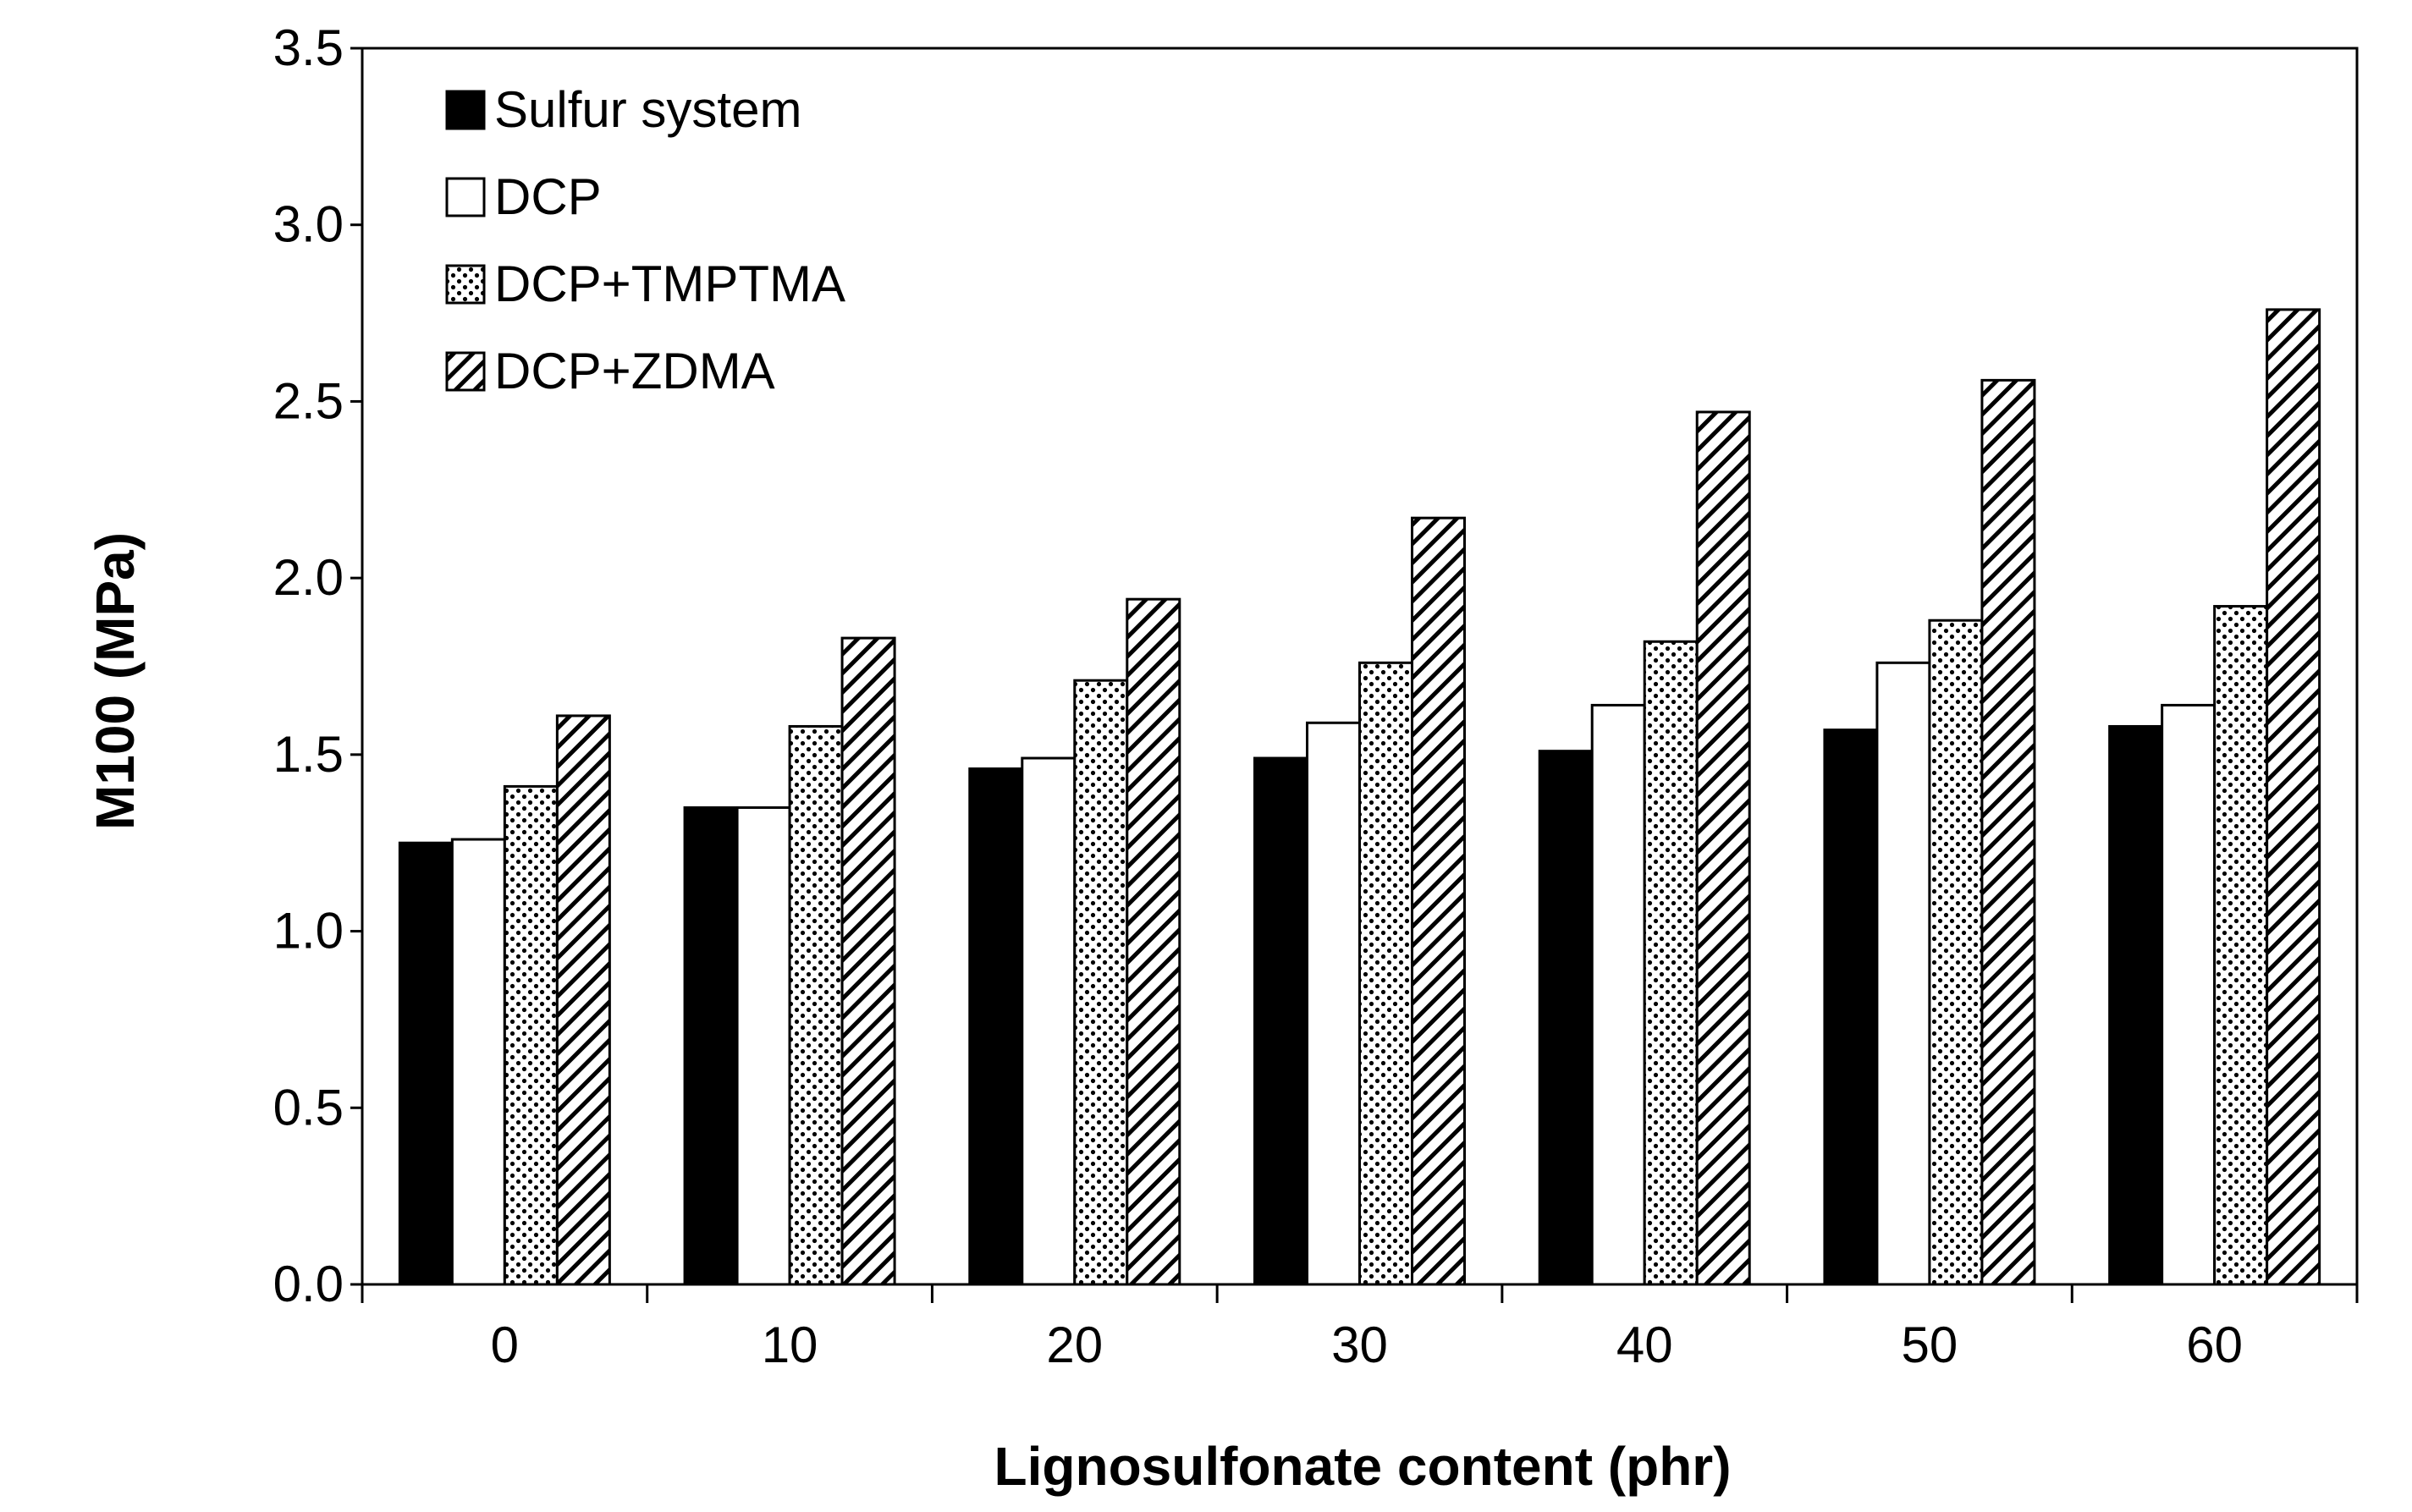 The height and width of the screenshot is (1512, 2412). I want to click on legend: Sulfur system DCP DCP+TMPTMA DCP+ZDMA, so click(645, 240).